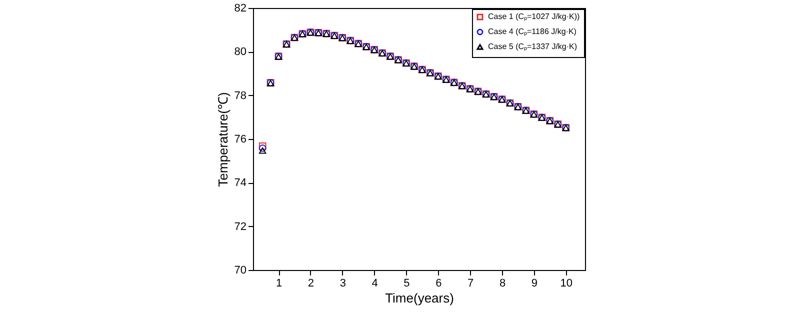 The image size is (800, 314). I want to click on y-tick-label: 72, so click(240, 226).